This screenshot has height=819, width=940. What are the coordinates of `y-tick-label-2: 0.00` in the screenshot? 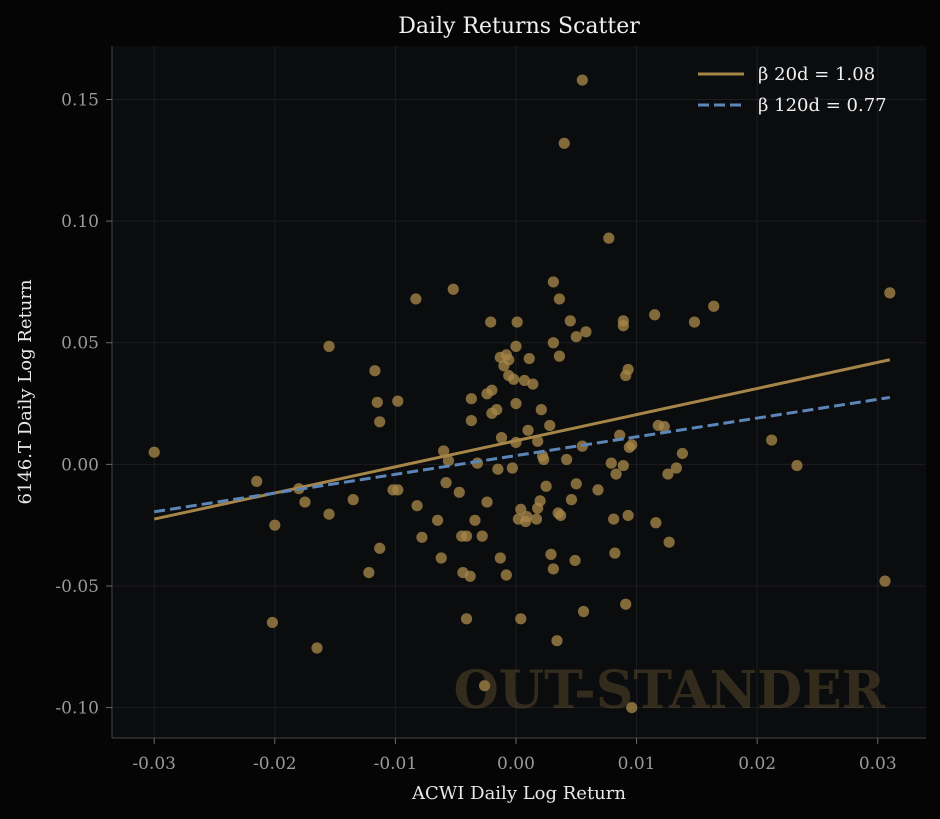 It's located at (80, 465).